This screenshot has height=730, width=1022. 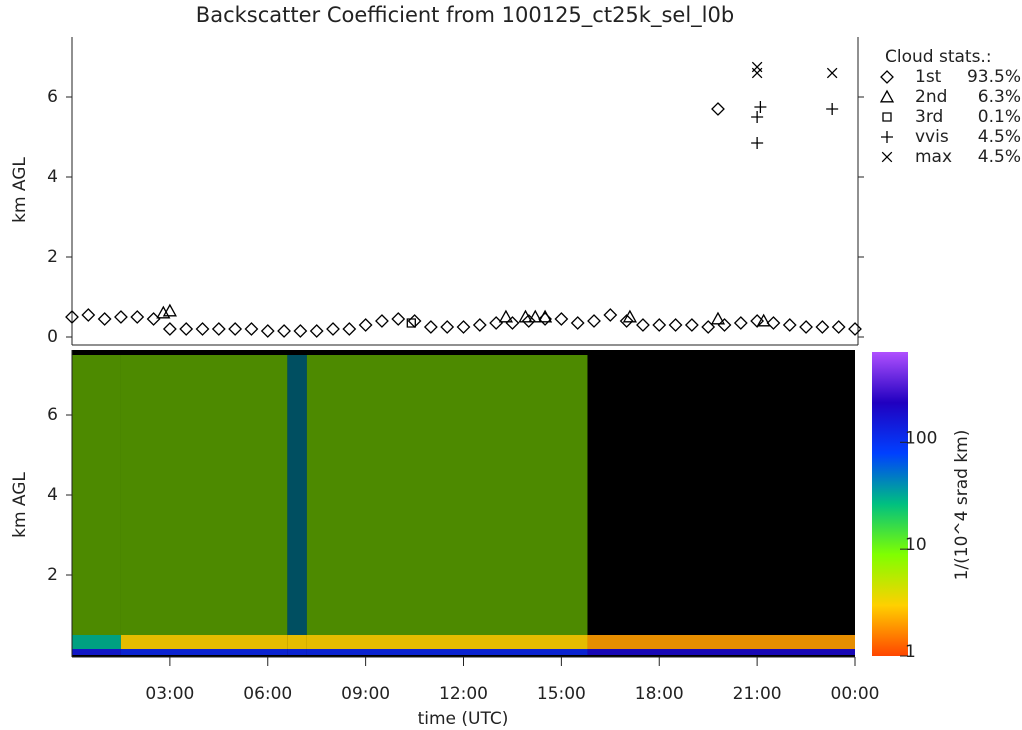 What do you see at coordinates (659, 694) in the screenshot?
I see `x-tick-label: 18:00` at bounding box center [659, 694].